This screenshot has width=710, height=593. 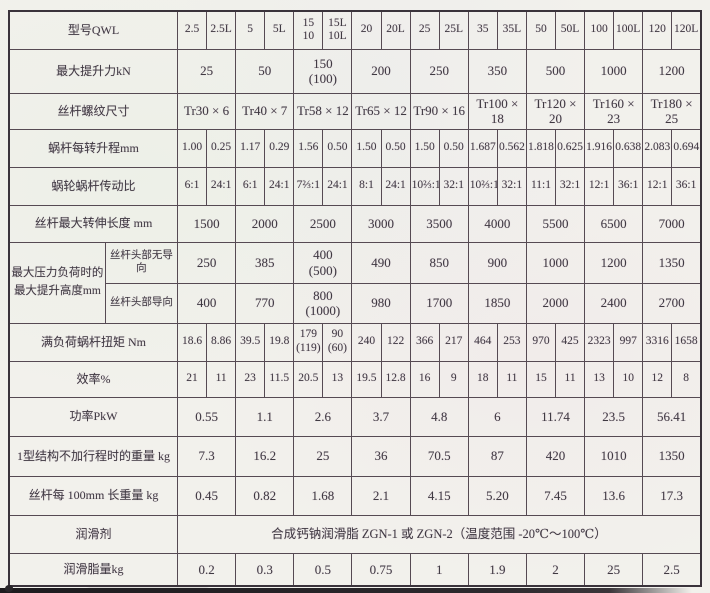 I want to click on table-cell-lift_per_rev_mm-14: 1.916, so click(x=599, y=148).